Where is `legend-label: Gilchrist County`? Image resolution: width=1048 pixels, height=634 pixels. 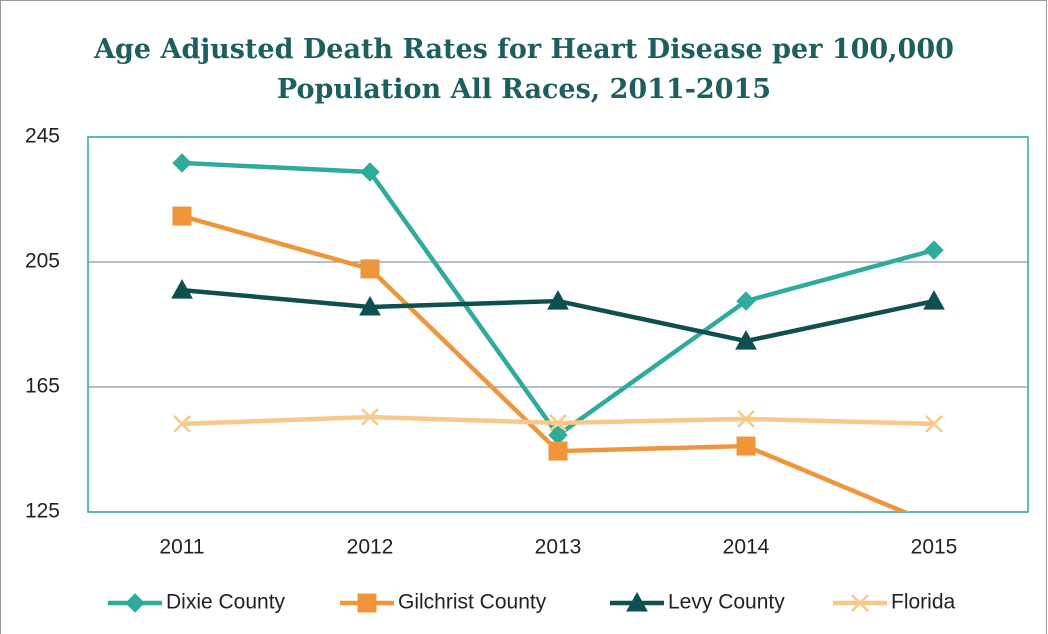
legend-label: Gilchrist County is located at coordinates (472, 602).